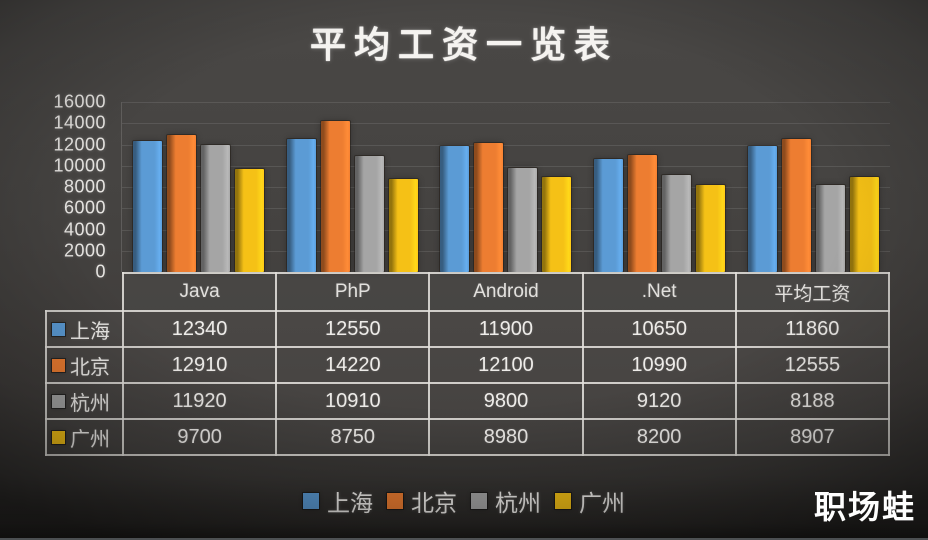  Describe the element at coordinates (90, 403) in the screenshot. I see `series-name-label: 杭州` at that location.